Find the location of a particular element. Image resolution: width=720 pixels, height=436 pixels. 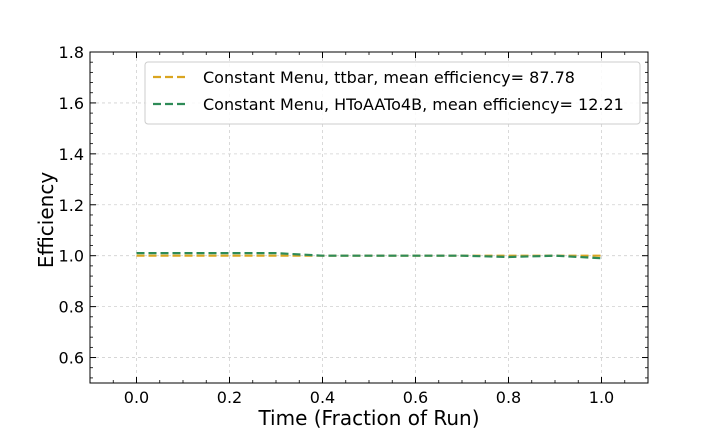

y-axis-label: Efficiency is located at coordinates (46, 220).